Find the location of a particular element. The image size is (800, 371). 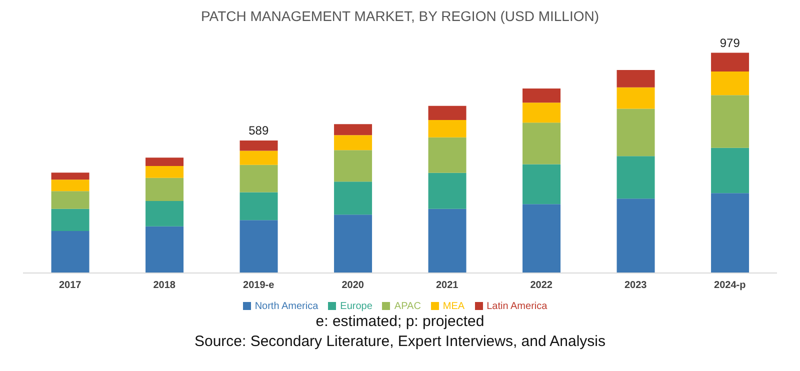

source-note: Source: Secondary Literature, Expert Interviews, and Analysis is located at coordinates (400, 342).